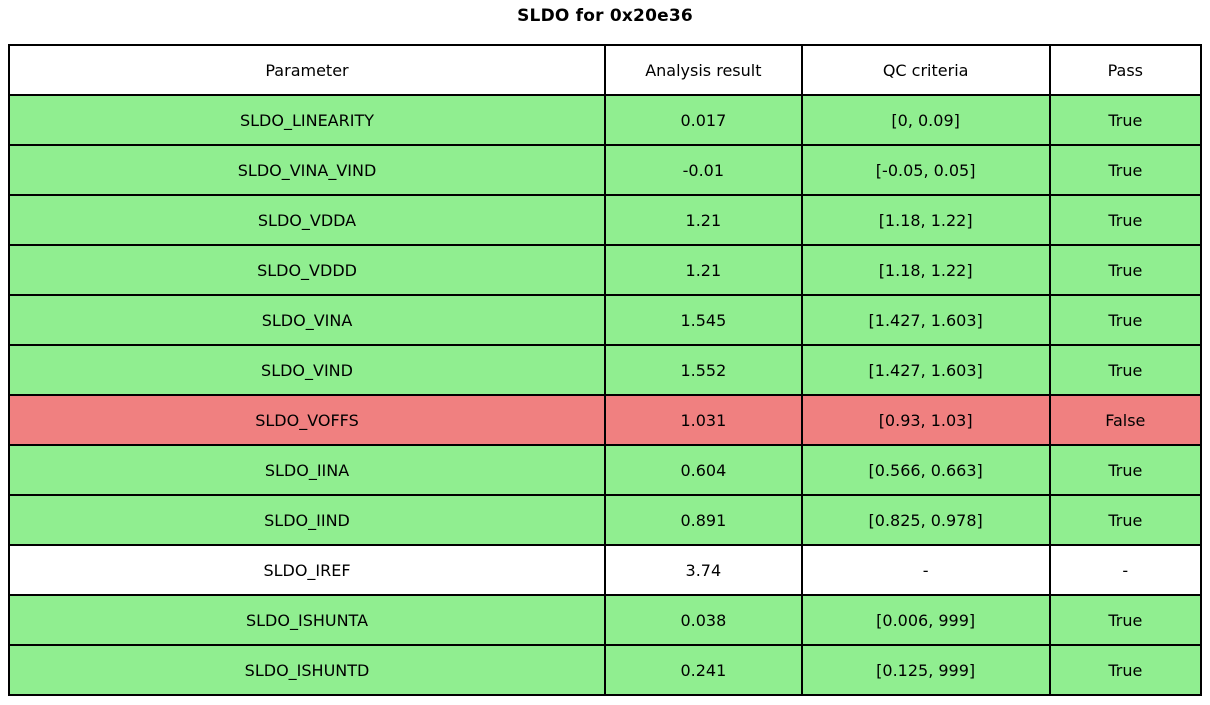  What do you see at coordinates (925, 420) in the screenshot?
I see `qc-criteria-cell: [0.93, 1.03]` at bounding box center [925, 420].